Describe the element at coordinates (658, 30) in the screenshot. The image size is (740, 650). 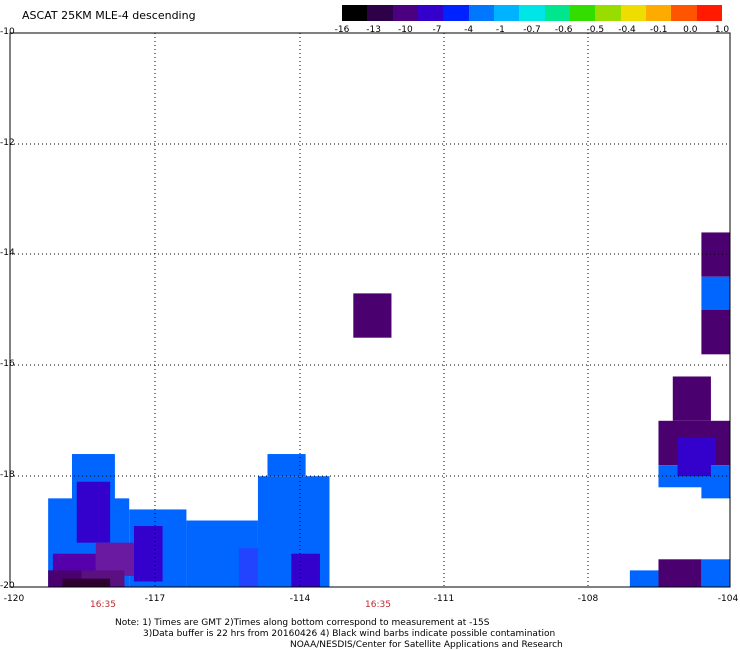
I see `colorbar-tick-label: -0.1` at that location.